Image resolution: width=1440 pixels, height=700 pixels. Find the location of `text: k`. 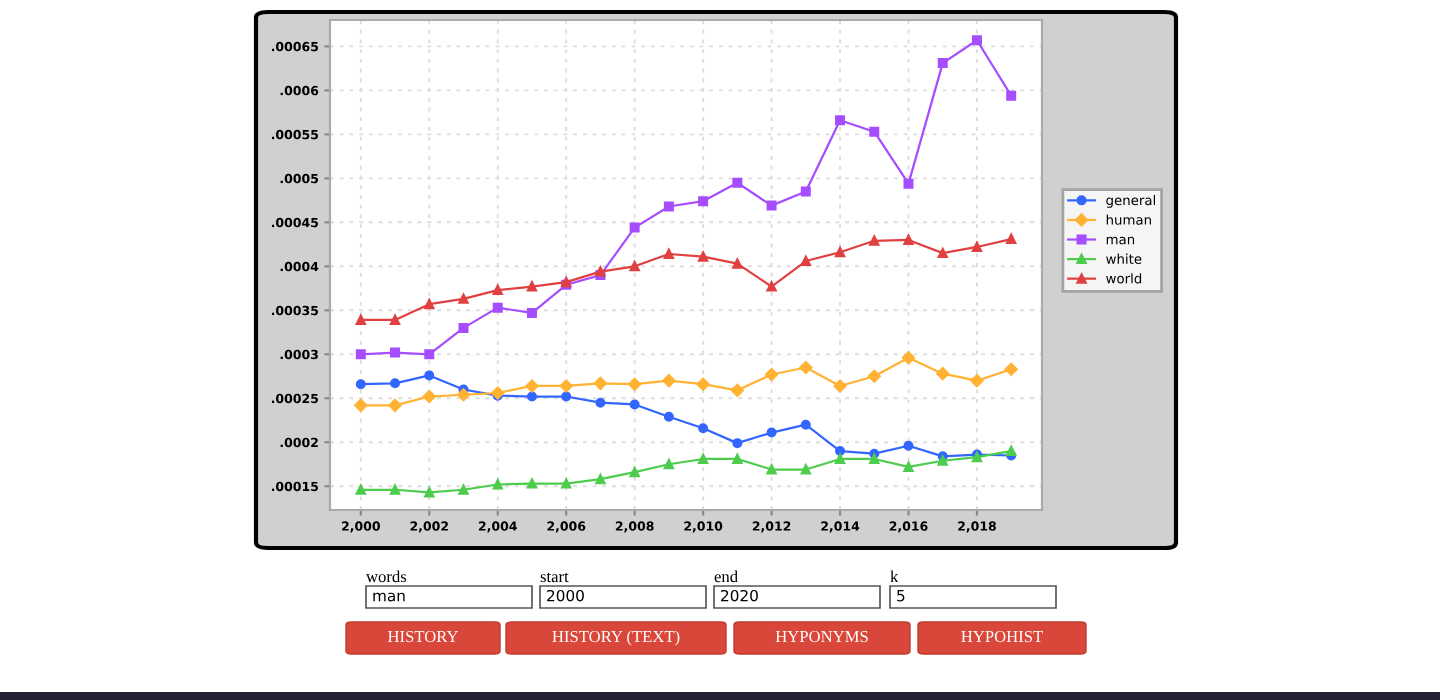

text: k is located at coordinates (894, 576).